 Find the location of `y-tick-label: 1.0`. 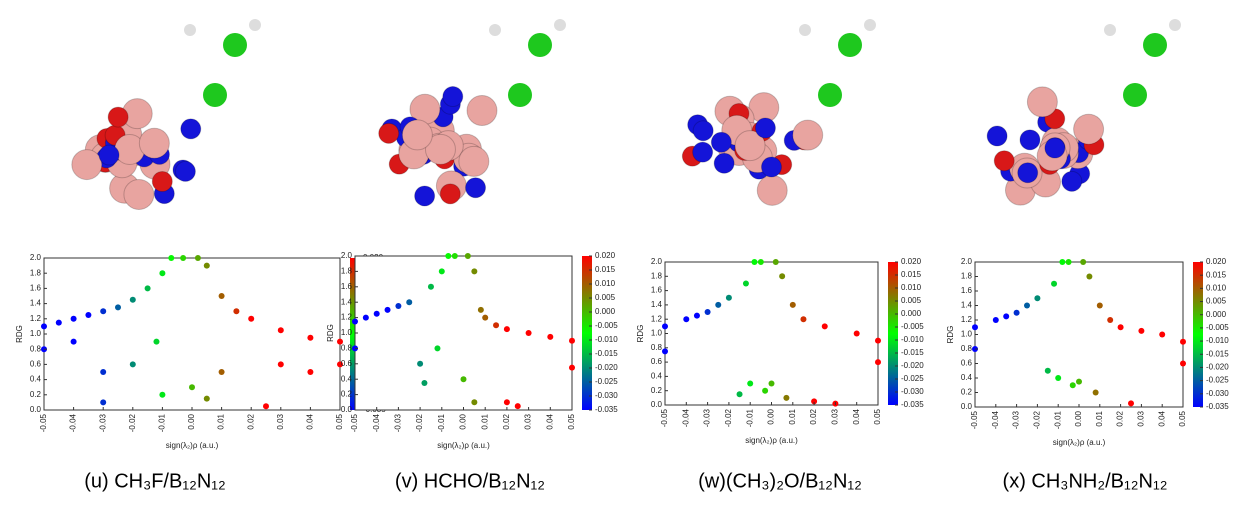

y-tick-label: 1.0 is located at coordinates (36, 333).